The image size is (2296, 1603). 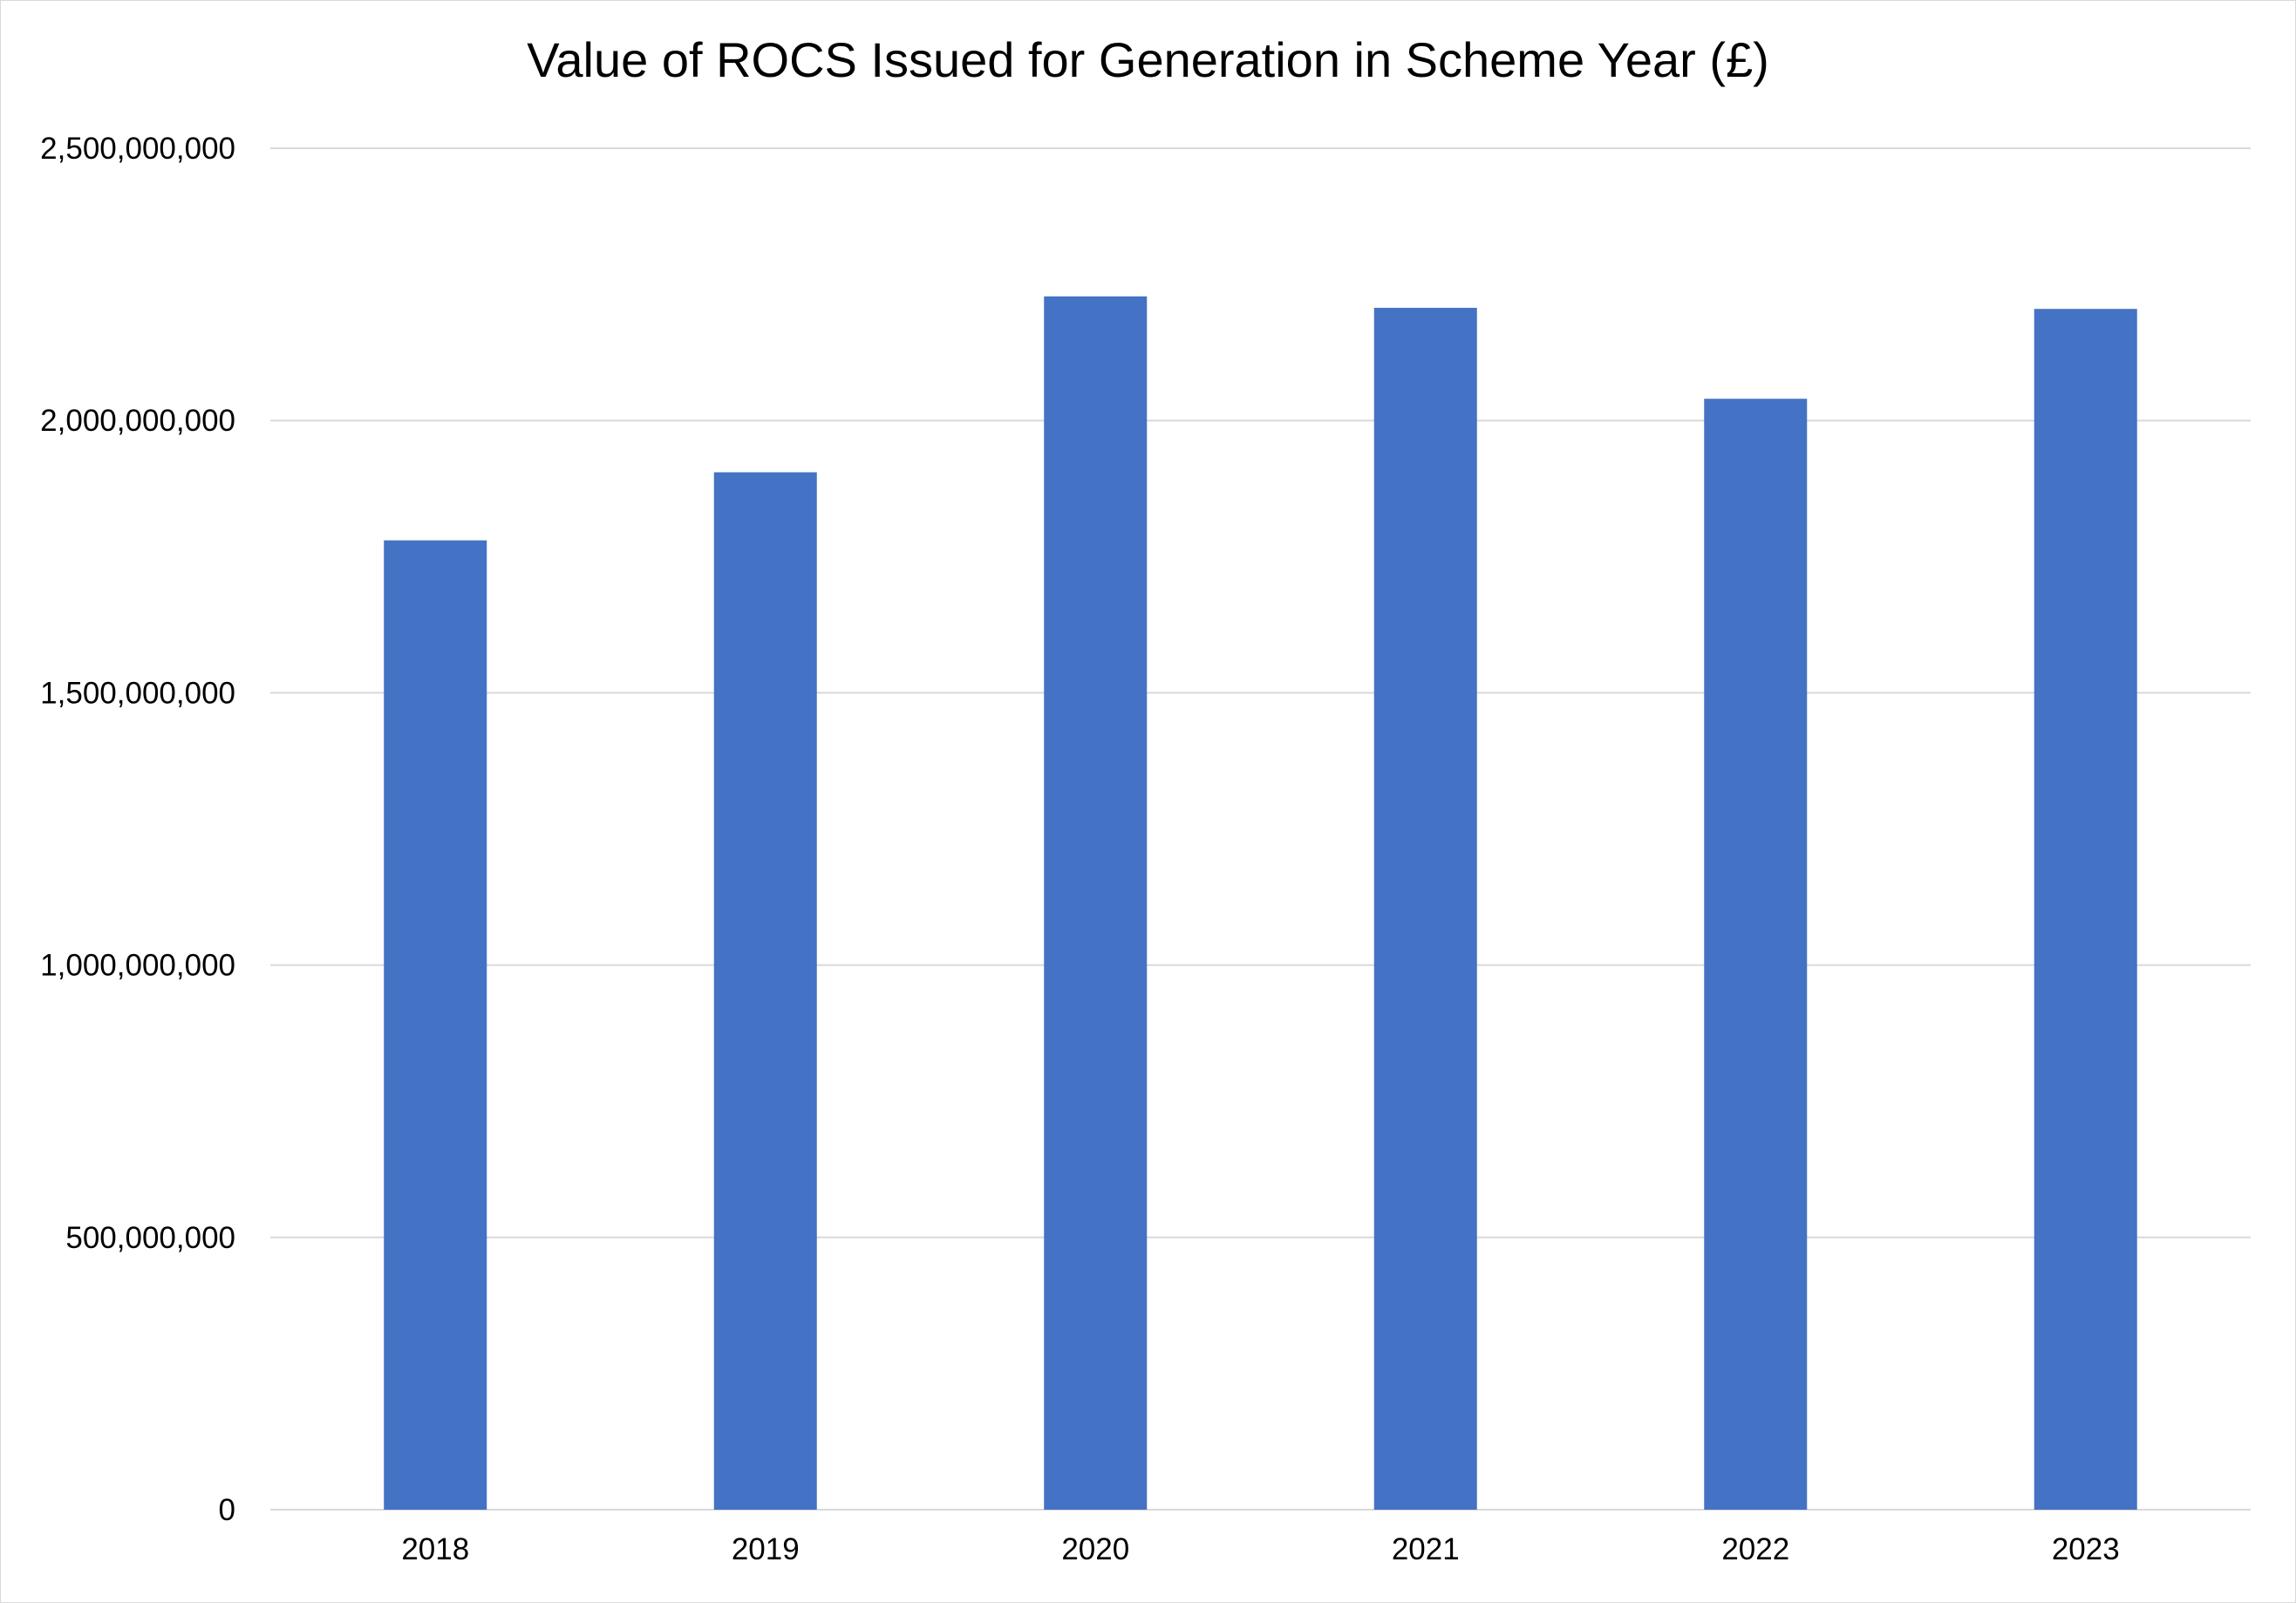 What do you see at coordinates (2086, 1549) in the screenshot?
I see `x-tick-label: 2023` at bounding box center [2086, 1549].